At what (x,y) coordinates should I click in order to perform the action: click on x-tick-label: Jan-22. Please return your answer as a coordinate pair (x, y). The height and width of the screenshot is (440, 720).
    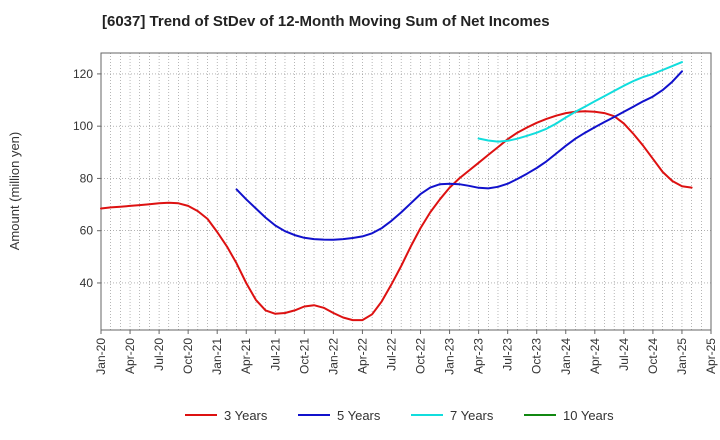
    Looking at the image, I should click on (333, 356).